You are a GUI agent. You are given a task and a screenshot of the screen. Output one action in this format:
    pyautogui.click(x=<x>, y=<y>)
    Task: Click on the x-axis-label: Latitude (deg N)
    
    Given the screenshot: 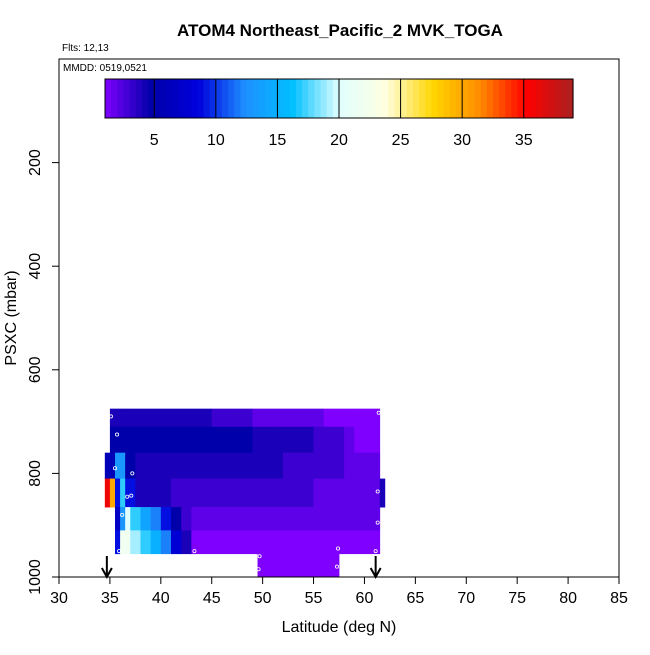 What is the action you would take?
    pyautogui.click(x=339, y=627)
    